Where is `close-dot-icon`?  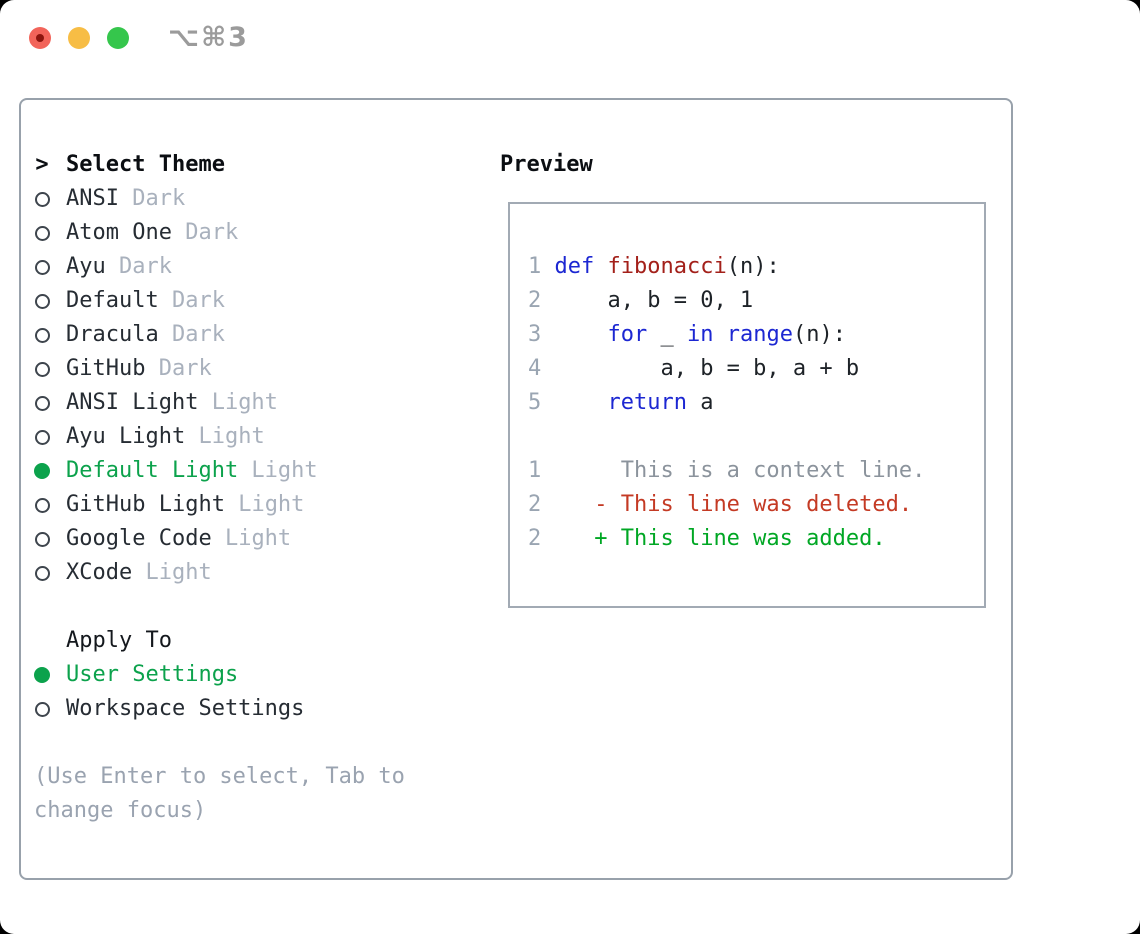 close-dot-icon is located at coordinates (40, 38).